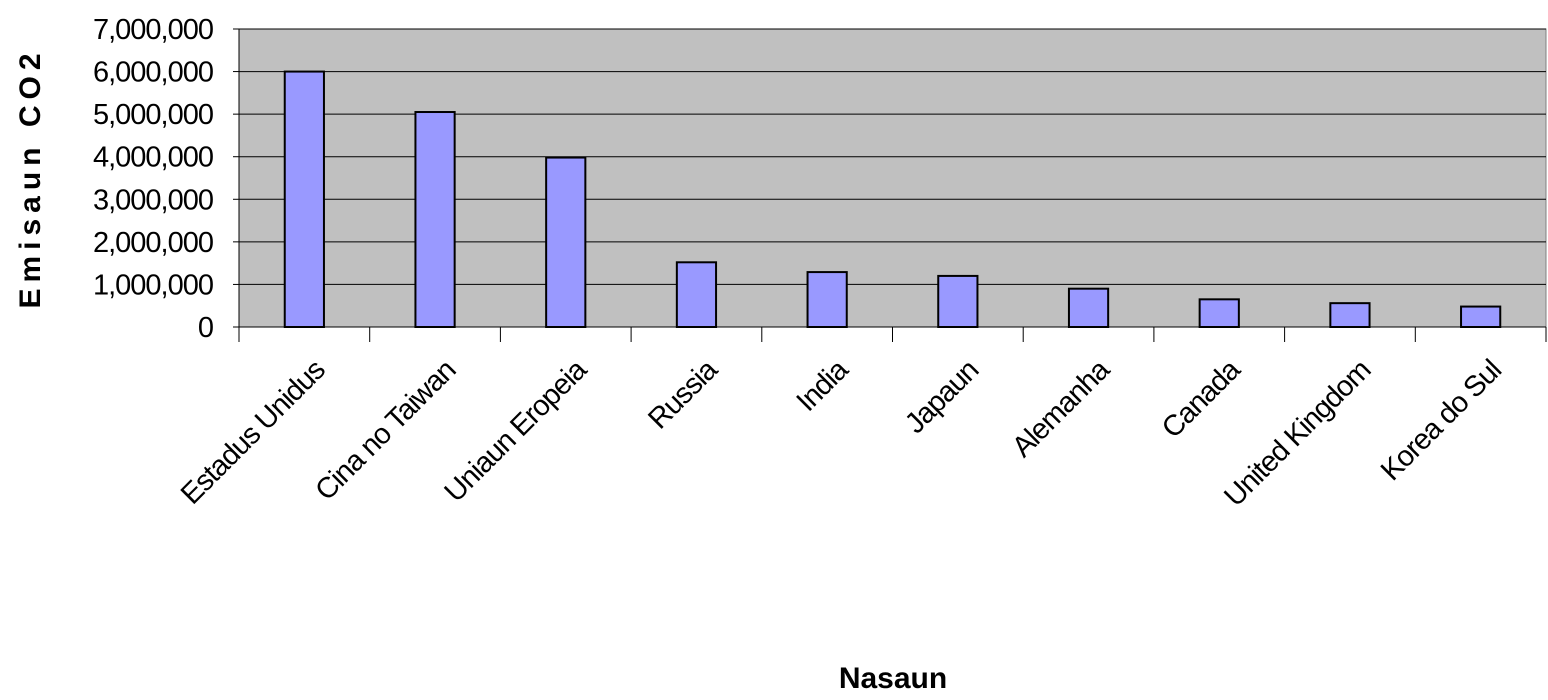  Describe the element at coordinates (516, 430) in the screenshot. I see `x-tick-label: Uniaun Eropeia` at that location.